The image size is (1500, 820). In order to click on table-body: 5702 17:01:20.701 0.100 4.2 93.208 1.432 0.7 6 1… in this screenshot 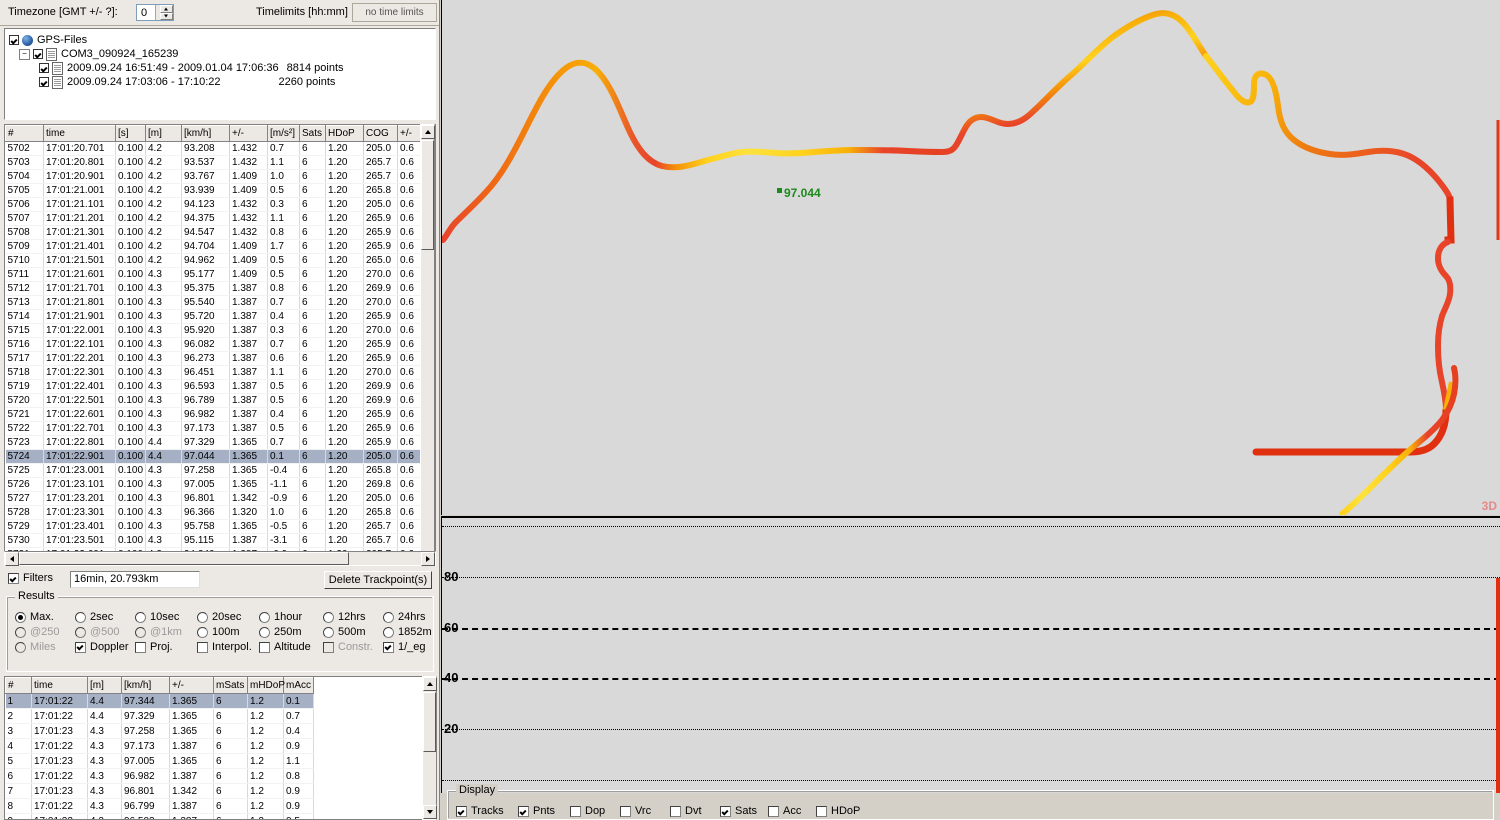, I will do `click(220, 353)`.